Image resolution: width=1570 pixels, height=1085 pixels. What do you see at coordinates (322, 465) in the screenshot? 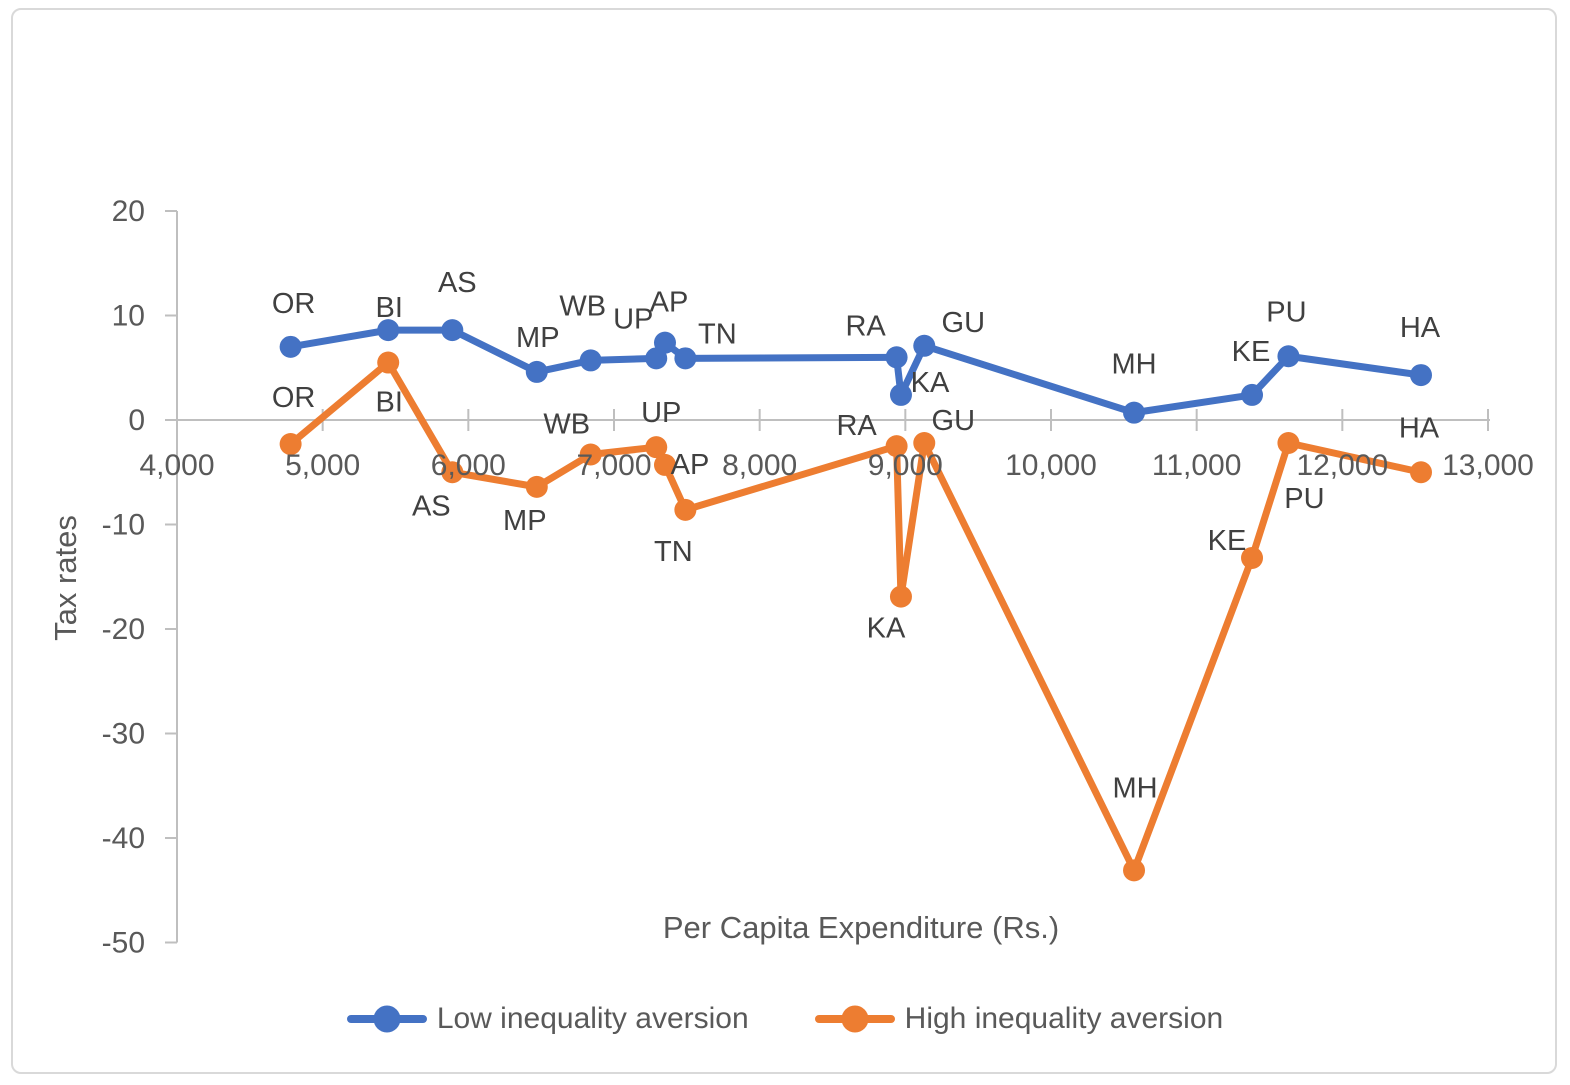
I see `x-tick-label: 5,000` at bounding box center [322, 465].